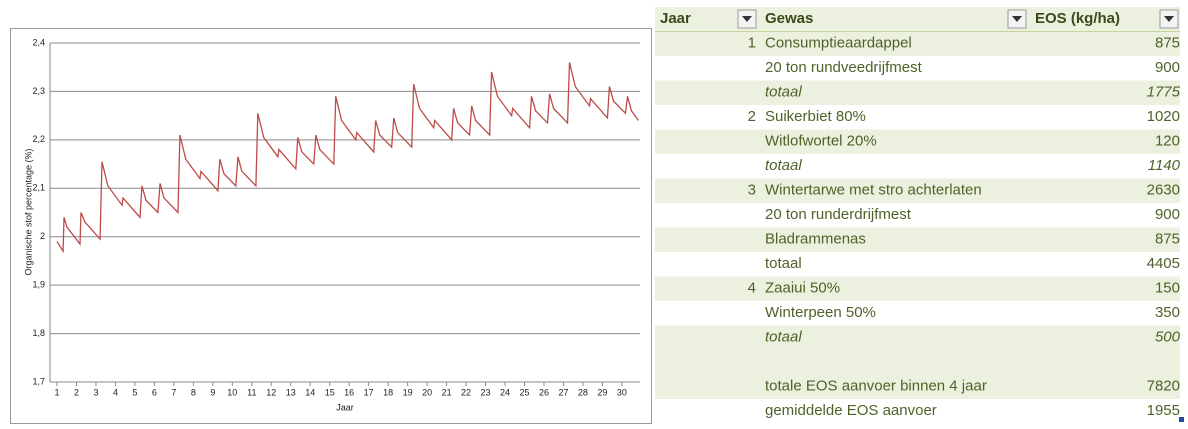 This screenshot has width=1188, height=429. I want to click on x-tick-label: 19, so click(408, 392).